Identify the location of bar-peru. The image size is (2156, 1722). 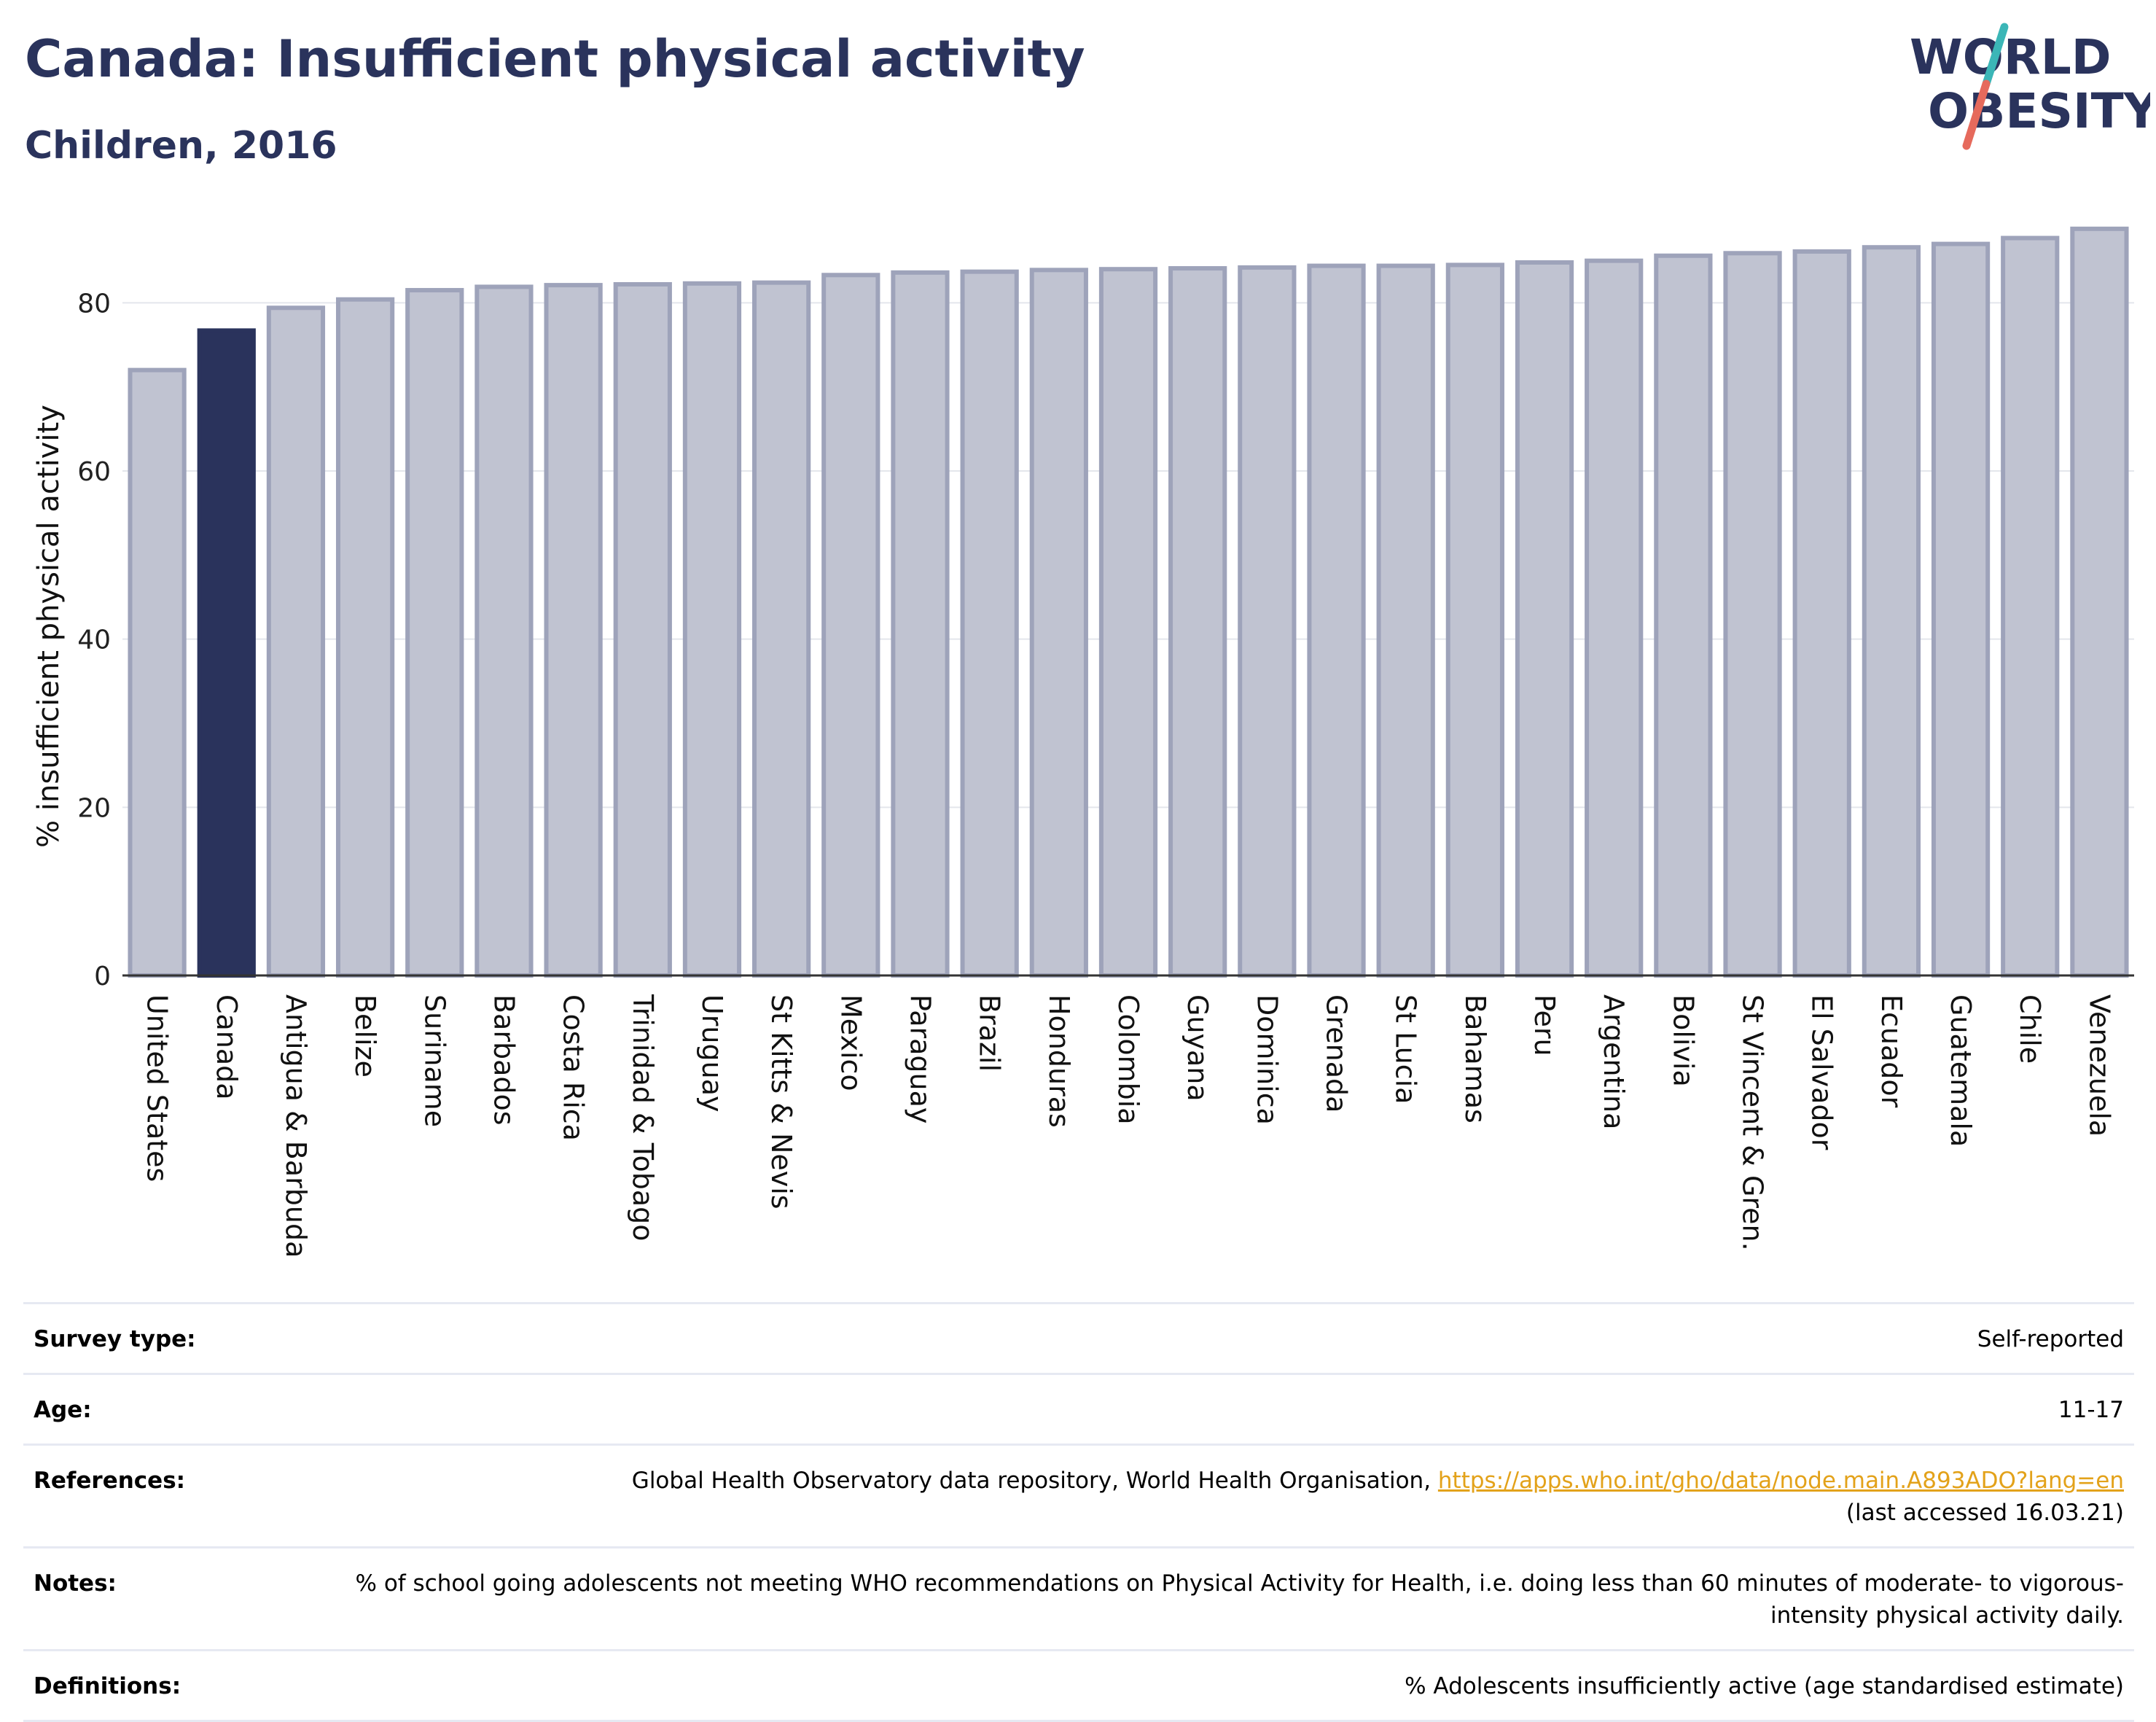
(1544, 619).